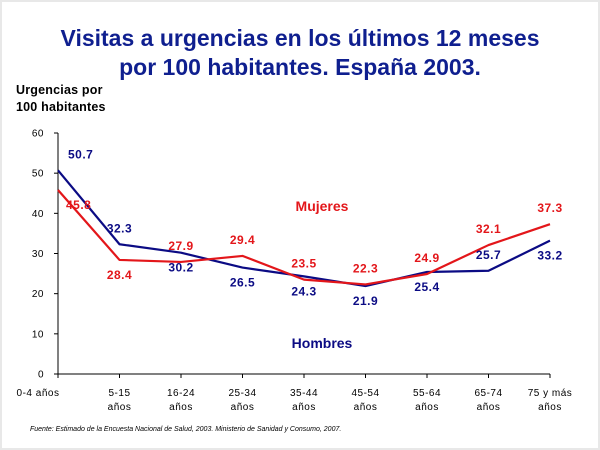 This screenshot has height=450, width=600. I want to click on y-tick-label: 10, so click(38, 334).